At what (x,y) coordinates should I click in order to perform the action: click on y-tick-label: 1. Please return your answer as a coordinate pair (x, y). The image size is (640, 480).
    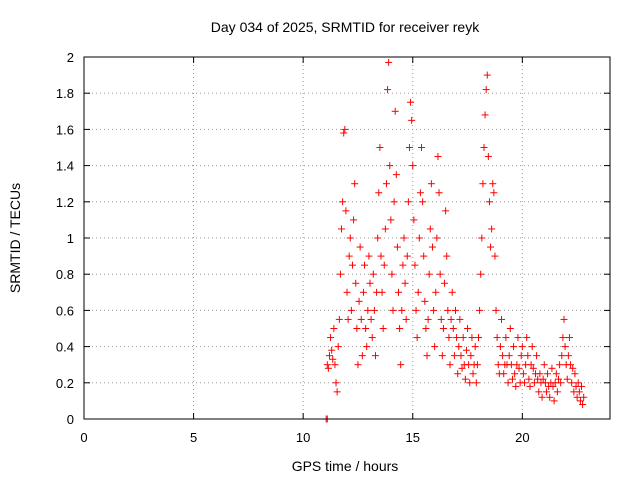
    Looking at the image, I should click on (70, 238).